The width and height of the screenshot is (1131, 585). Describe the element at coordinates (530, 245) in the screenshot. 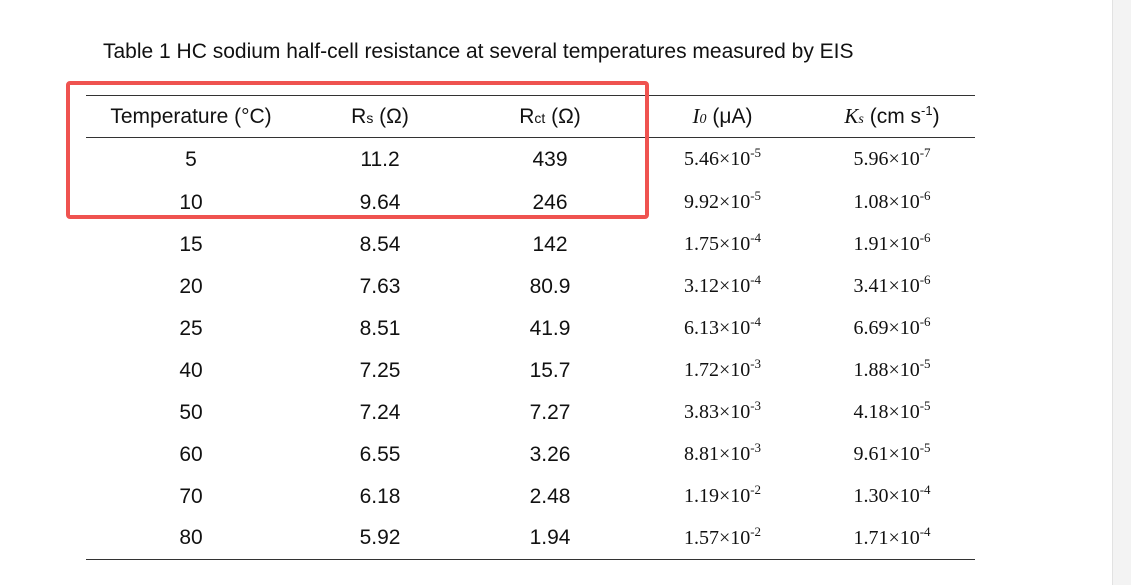

I see `table-row: 15 8.54 142 1.75×10-4 1.91×10-6` at that location.